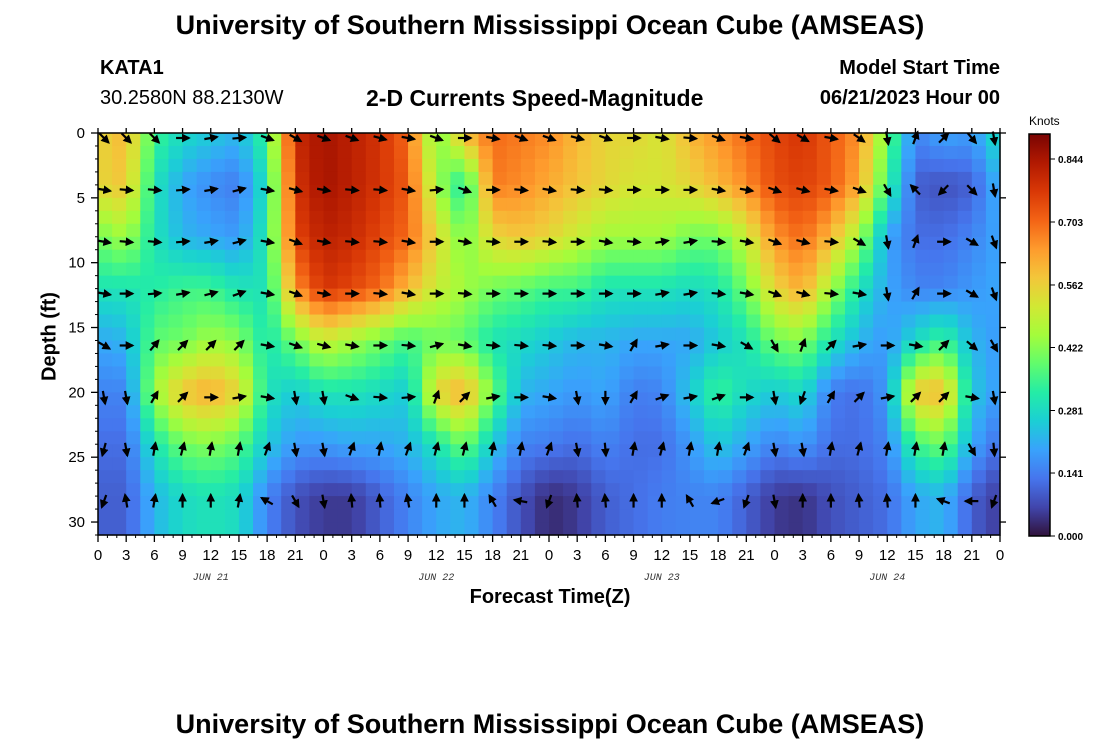 The width and height of the screenshot is (1100, 750). What do you see at coordinates (520, 555) in the screenshot?
I see `x-tick-label: 21` at bounding box center [520, 555].